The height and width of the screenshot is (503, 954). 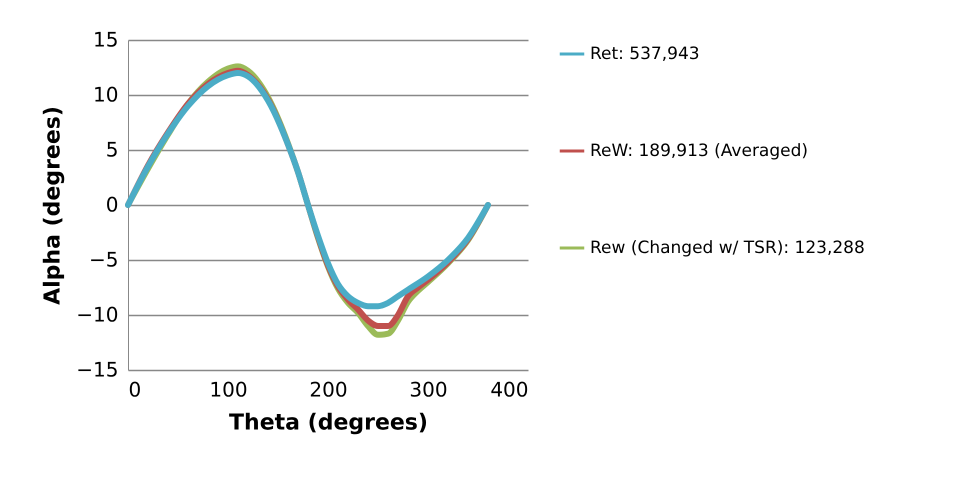 I want to click on legend-label: Ret: 537,943, so click(x=645, y=54).